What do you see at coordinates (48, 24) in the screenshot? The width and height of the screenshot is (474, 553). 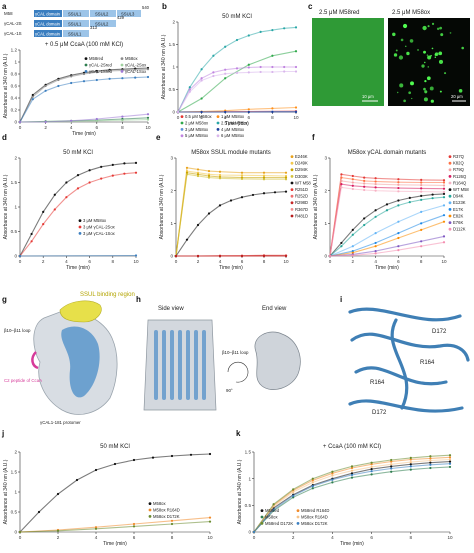 I see `gcal-domain-label-2: γCAL domain` at bounding box center [48, 24].